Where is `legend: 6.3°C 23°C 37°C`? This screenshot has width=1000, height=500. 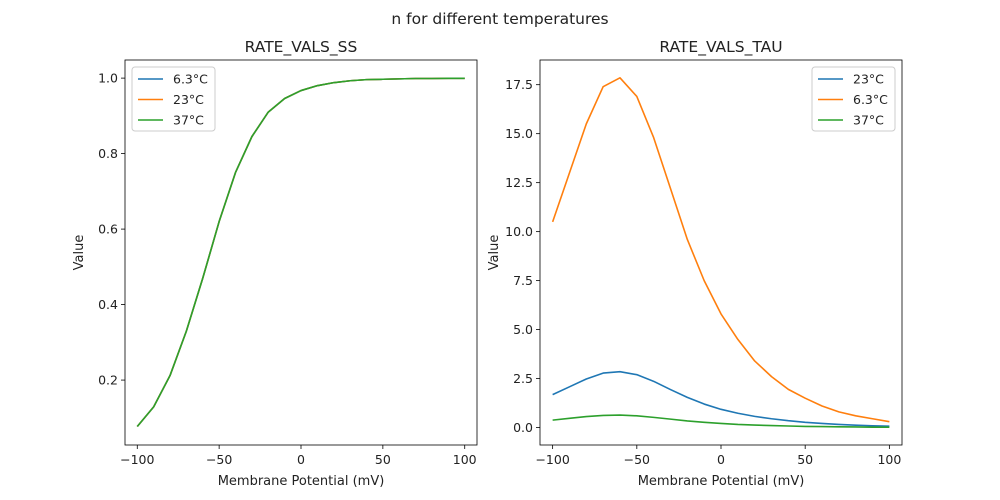 legend: 6.3°C 23°C 37°C is located at coordinates (173, 99).